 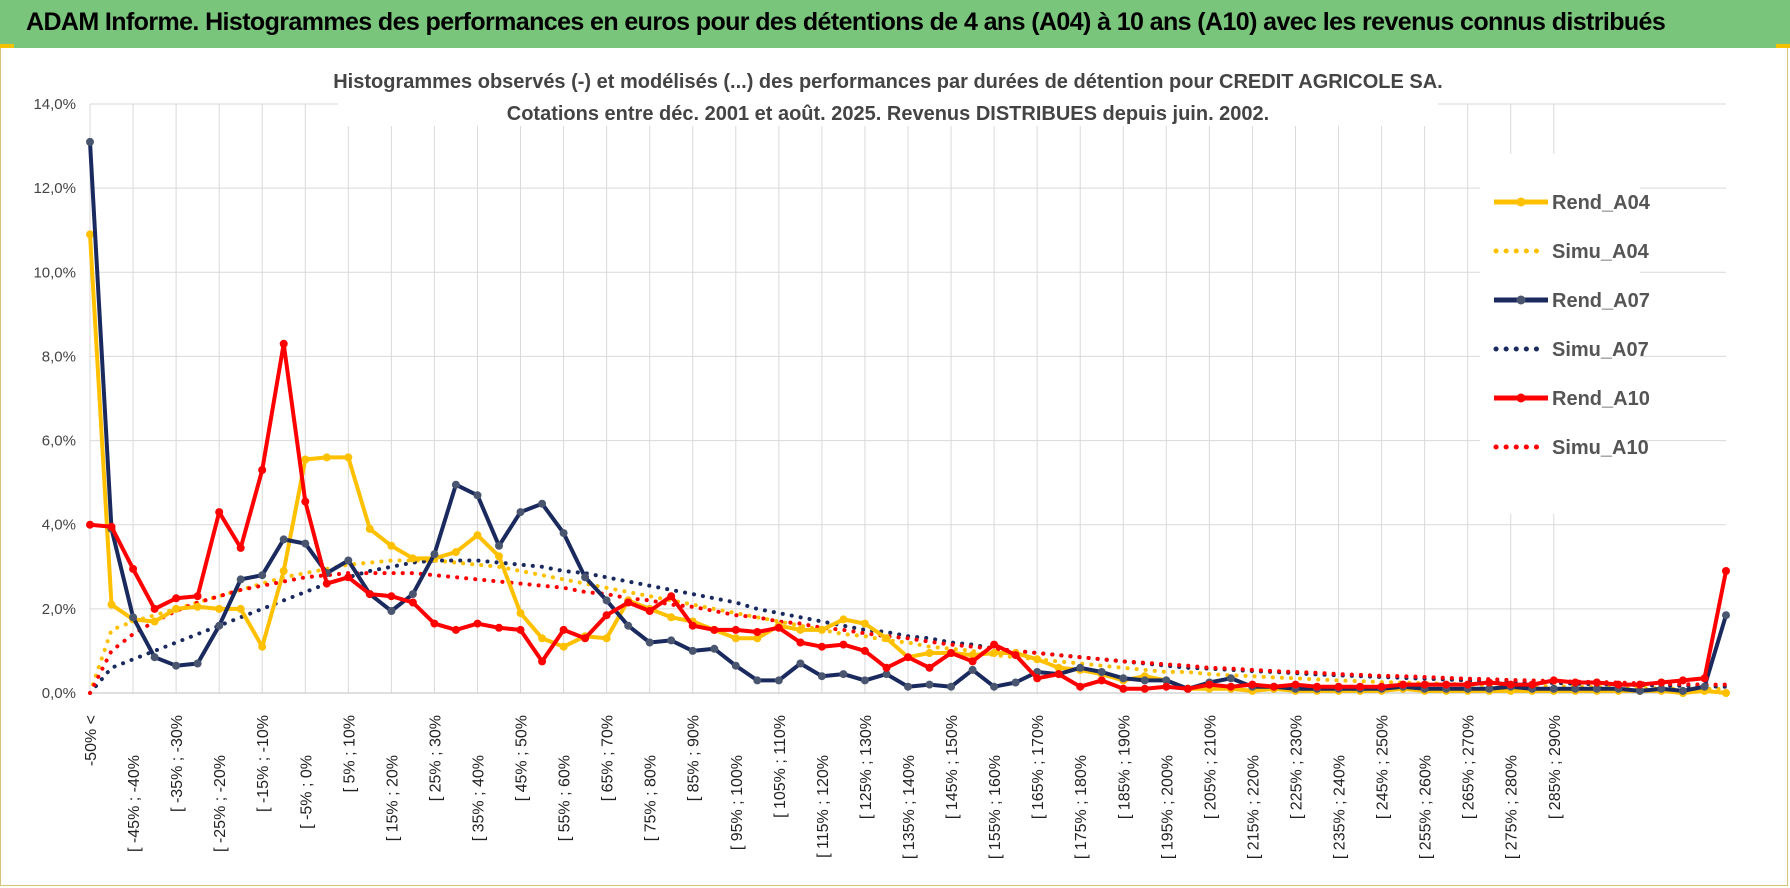 What do you see at coordinates (1296, 767) in the screenshot?
I see `x-tick-label: [ 225% ; 230%` at bounding box center [1296, 767].